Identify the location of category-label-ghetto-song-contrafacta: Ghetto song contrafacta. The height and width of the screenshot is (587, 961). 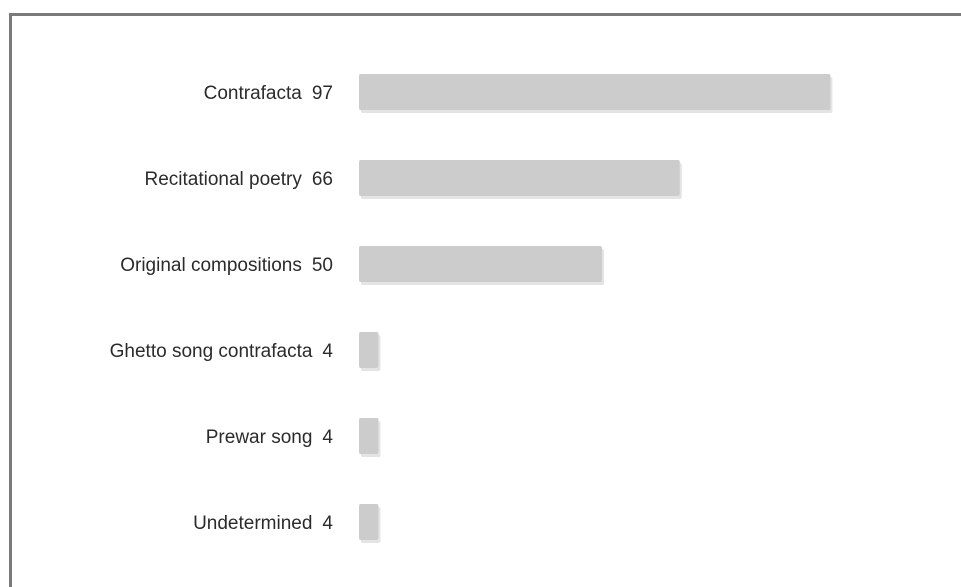
(211, 351).